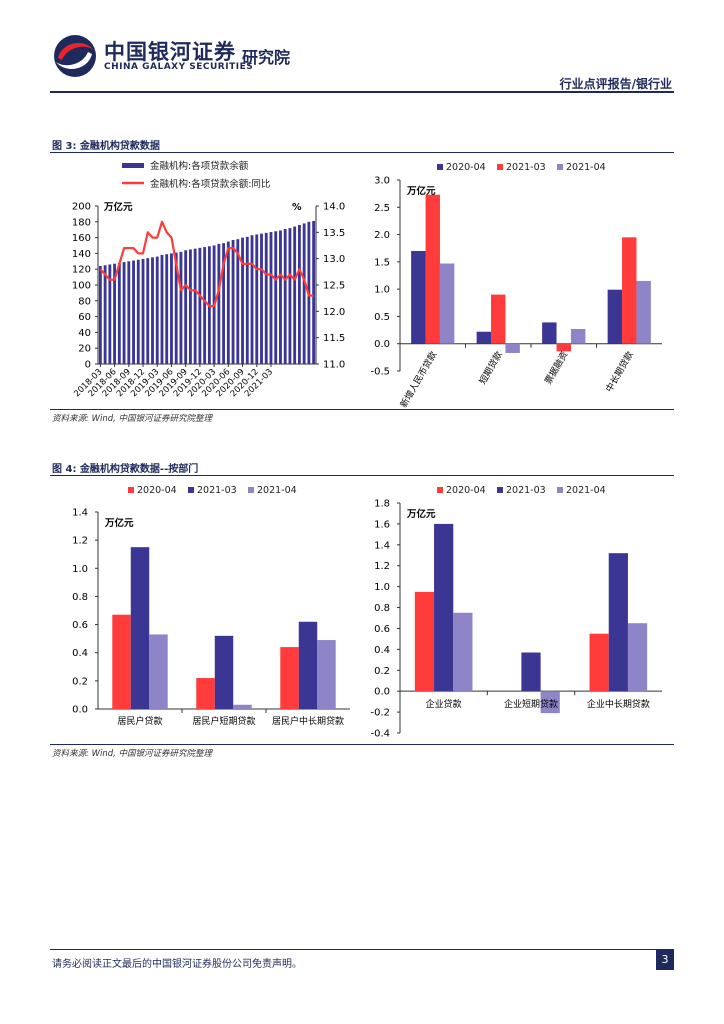 The height and width of the screenshot is (1024, 724). Describe the element at coordinates (382, 566) in the screenshot. I see `y-tick-label: 1.2` at that location.